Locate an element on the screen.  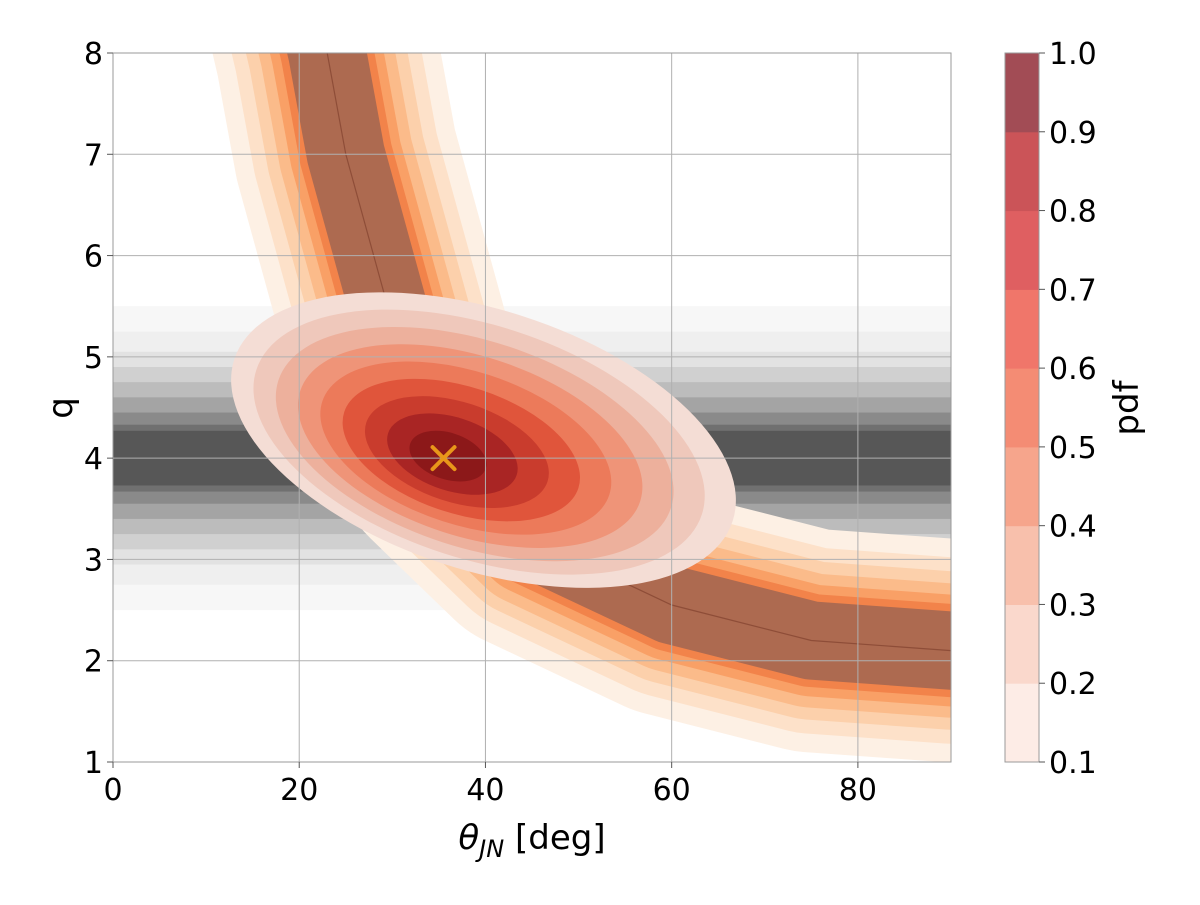
injection-marker is located at coordinates (443, 458).